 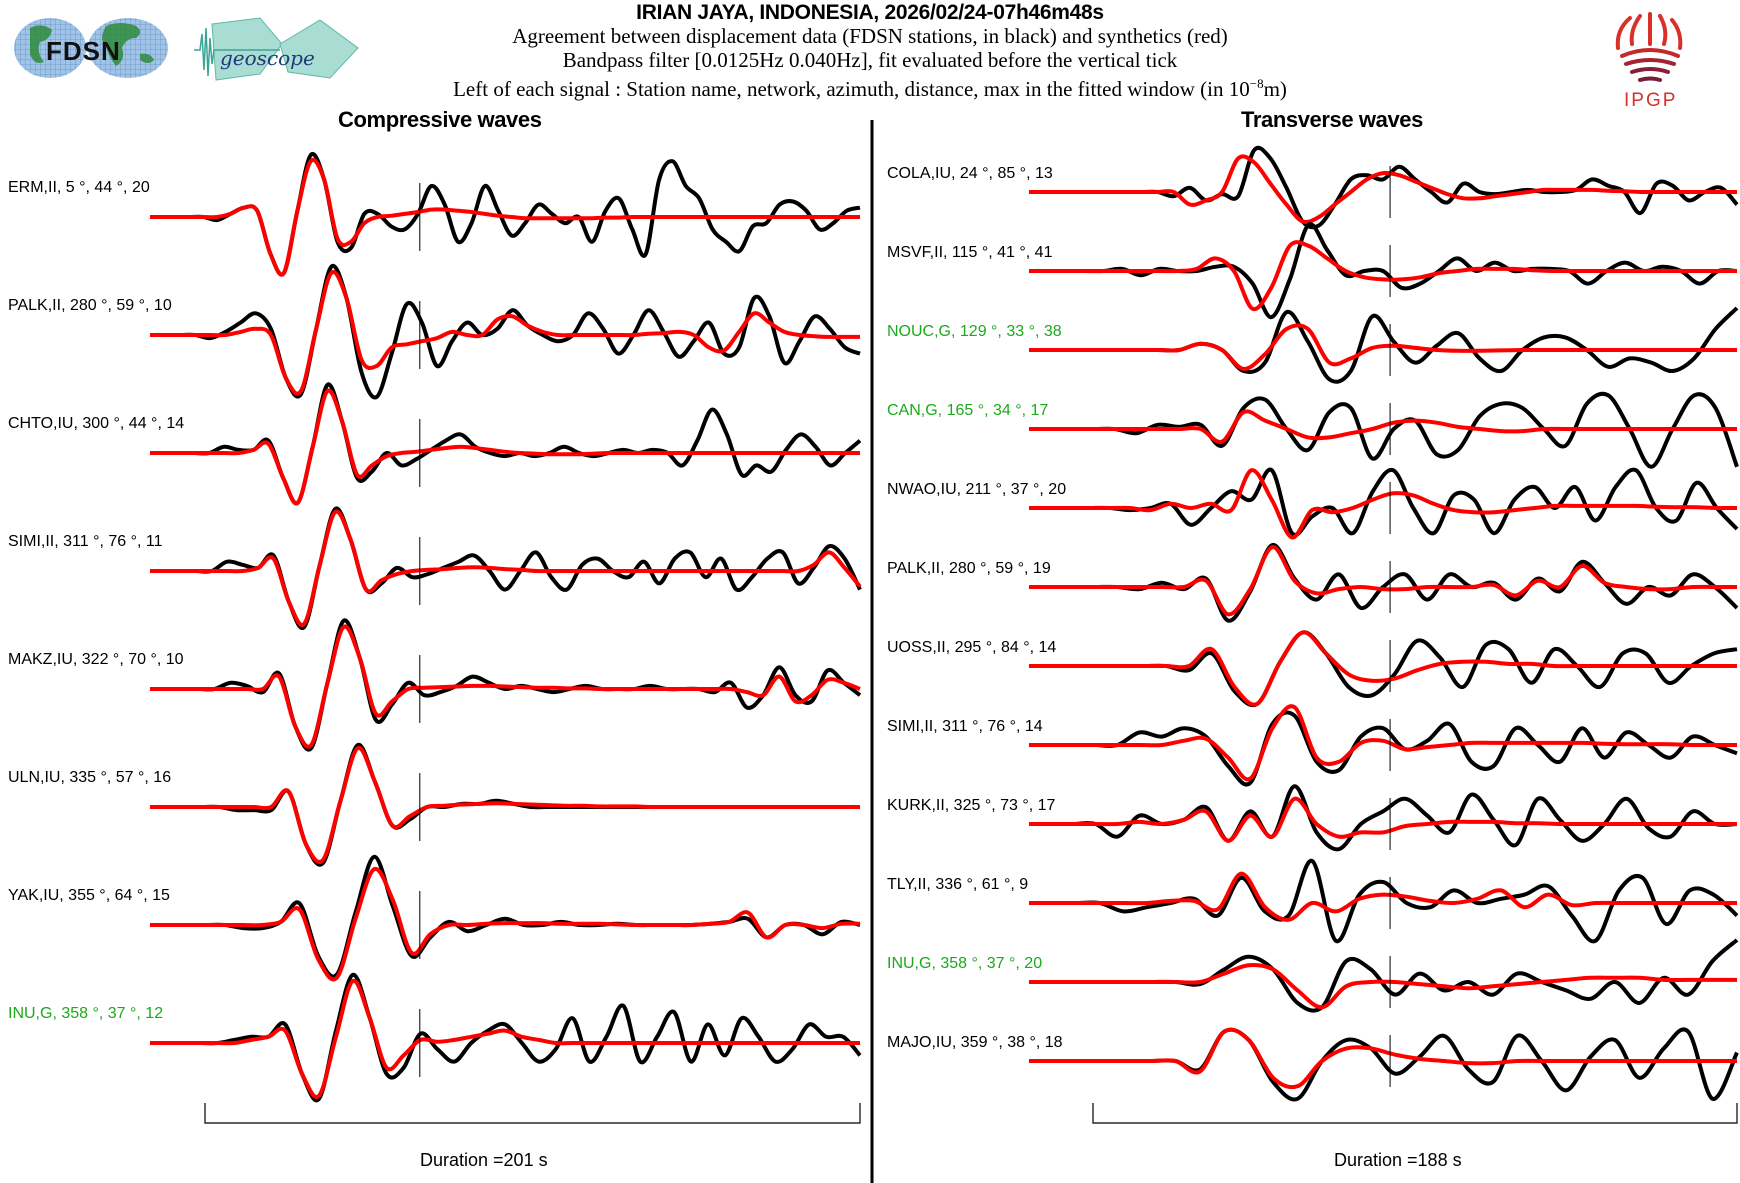 I want to click on station-label-palk: PALK,II, 280 °, 59 °, 19, so click(x=969, y=568).